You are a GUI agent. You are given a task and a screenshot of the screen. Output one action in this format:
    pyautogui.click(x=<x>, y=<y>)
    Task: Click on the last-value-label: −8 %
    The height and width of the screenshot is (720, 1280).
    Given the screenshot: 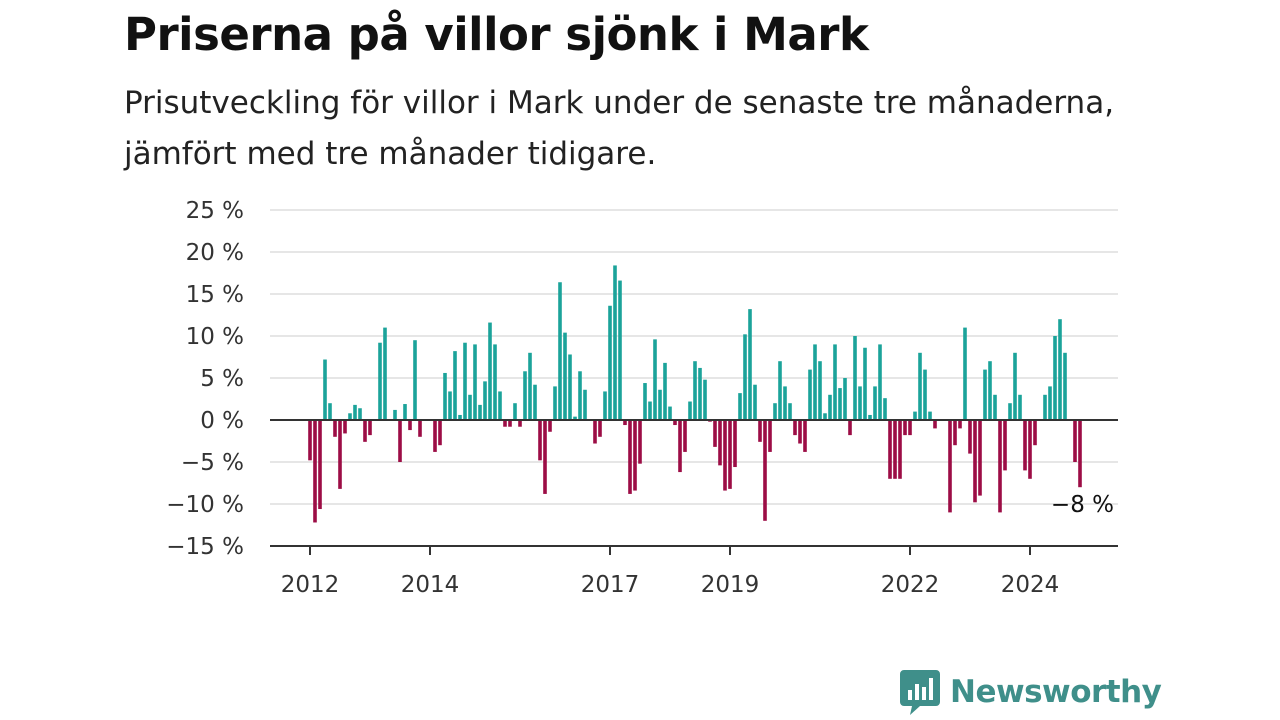 What is the action you would take?
    pyautogui.click(x=1082, y=505)
    